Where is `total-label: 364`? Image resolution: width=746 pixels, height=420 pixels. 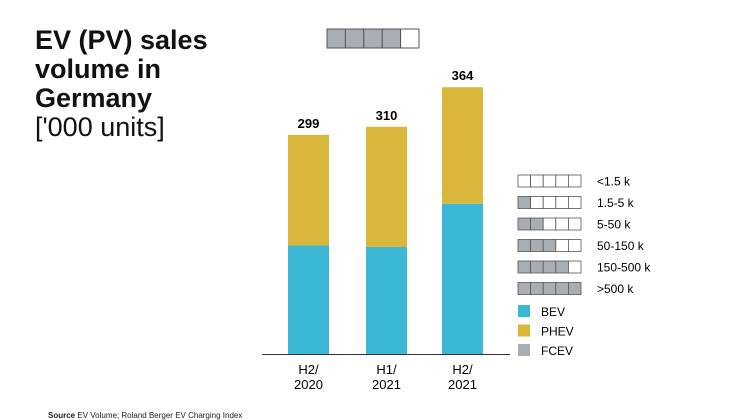
total-label: 364 is located at coordinates (463, 75).